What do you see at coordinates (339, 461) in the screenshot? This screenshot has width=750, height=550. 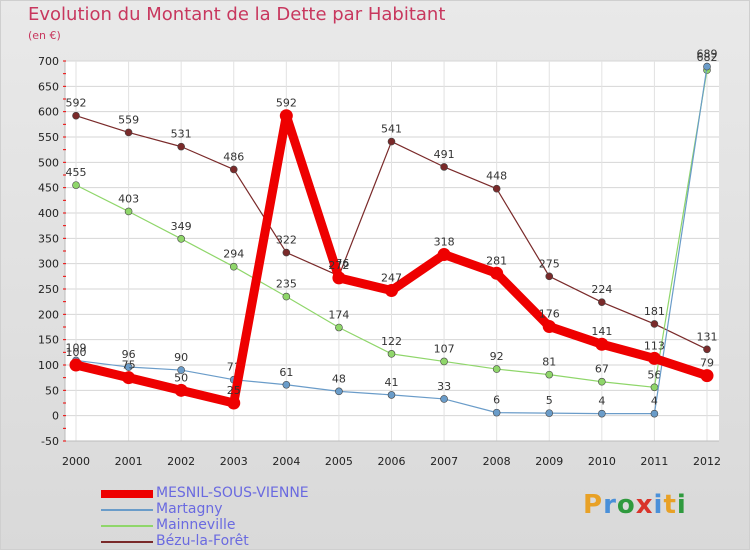 I see `x-tick-label: 2005` at bounding box center [339, 461].